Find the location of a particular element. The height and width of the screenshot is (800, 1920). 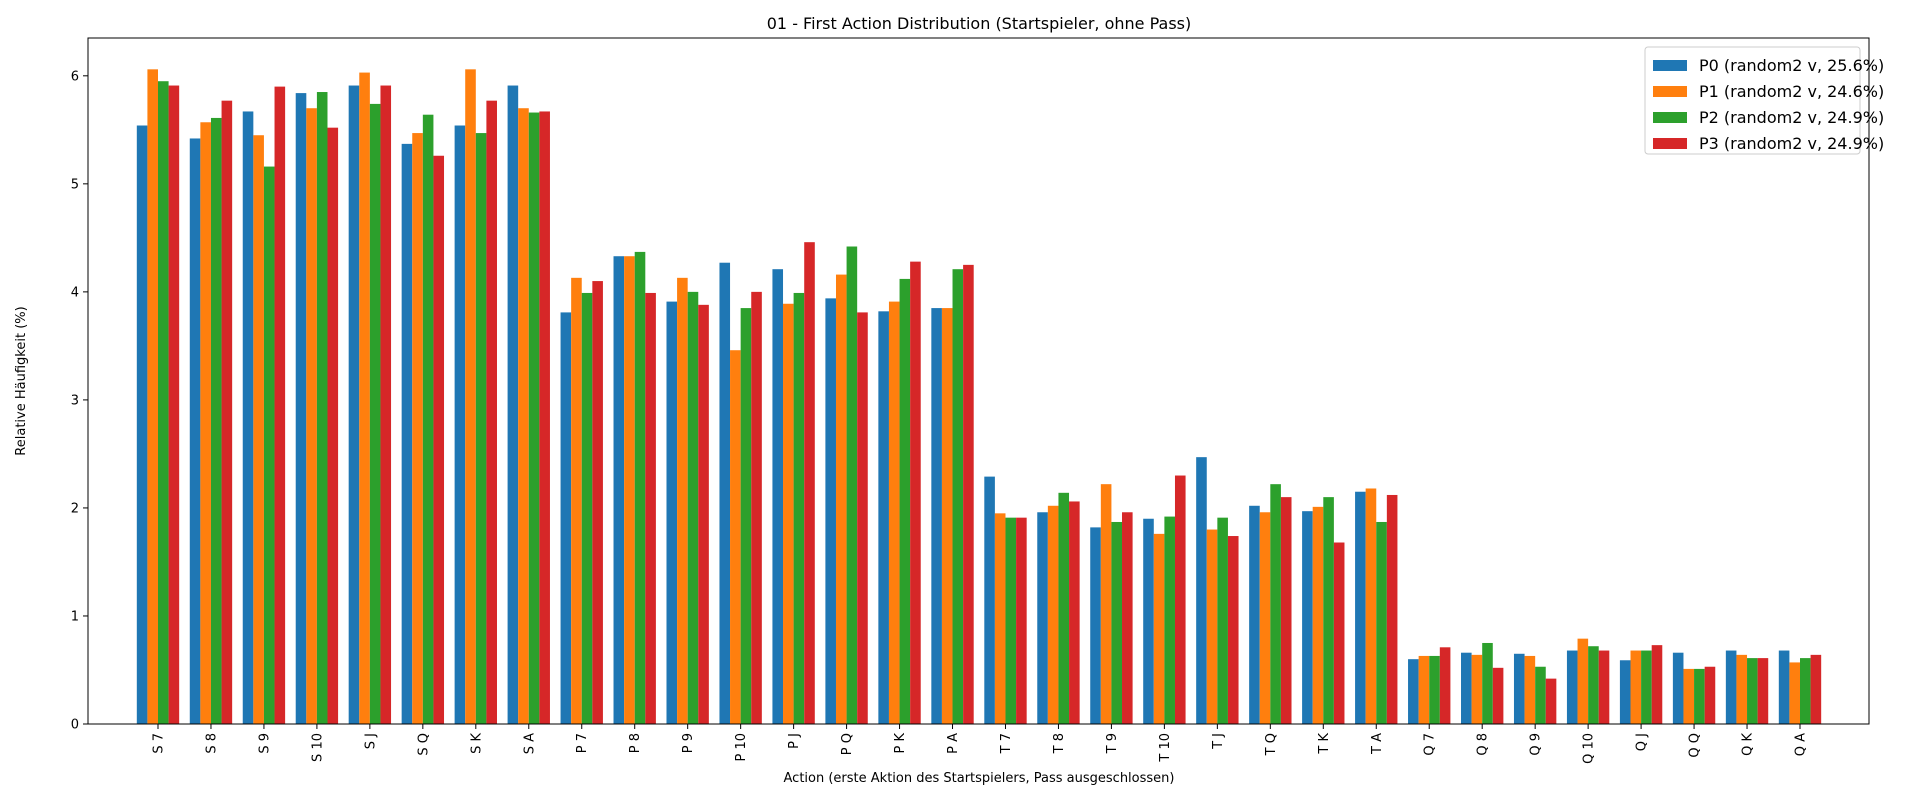

y-axis-title: Relative Häufigkeit (%) is located at coordinates (21, 380).